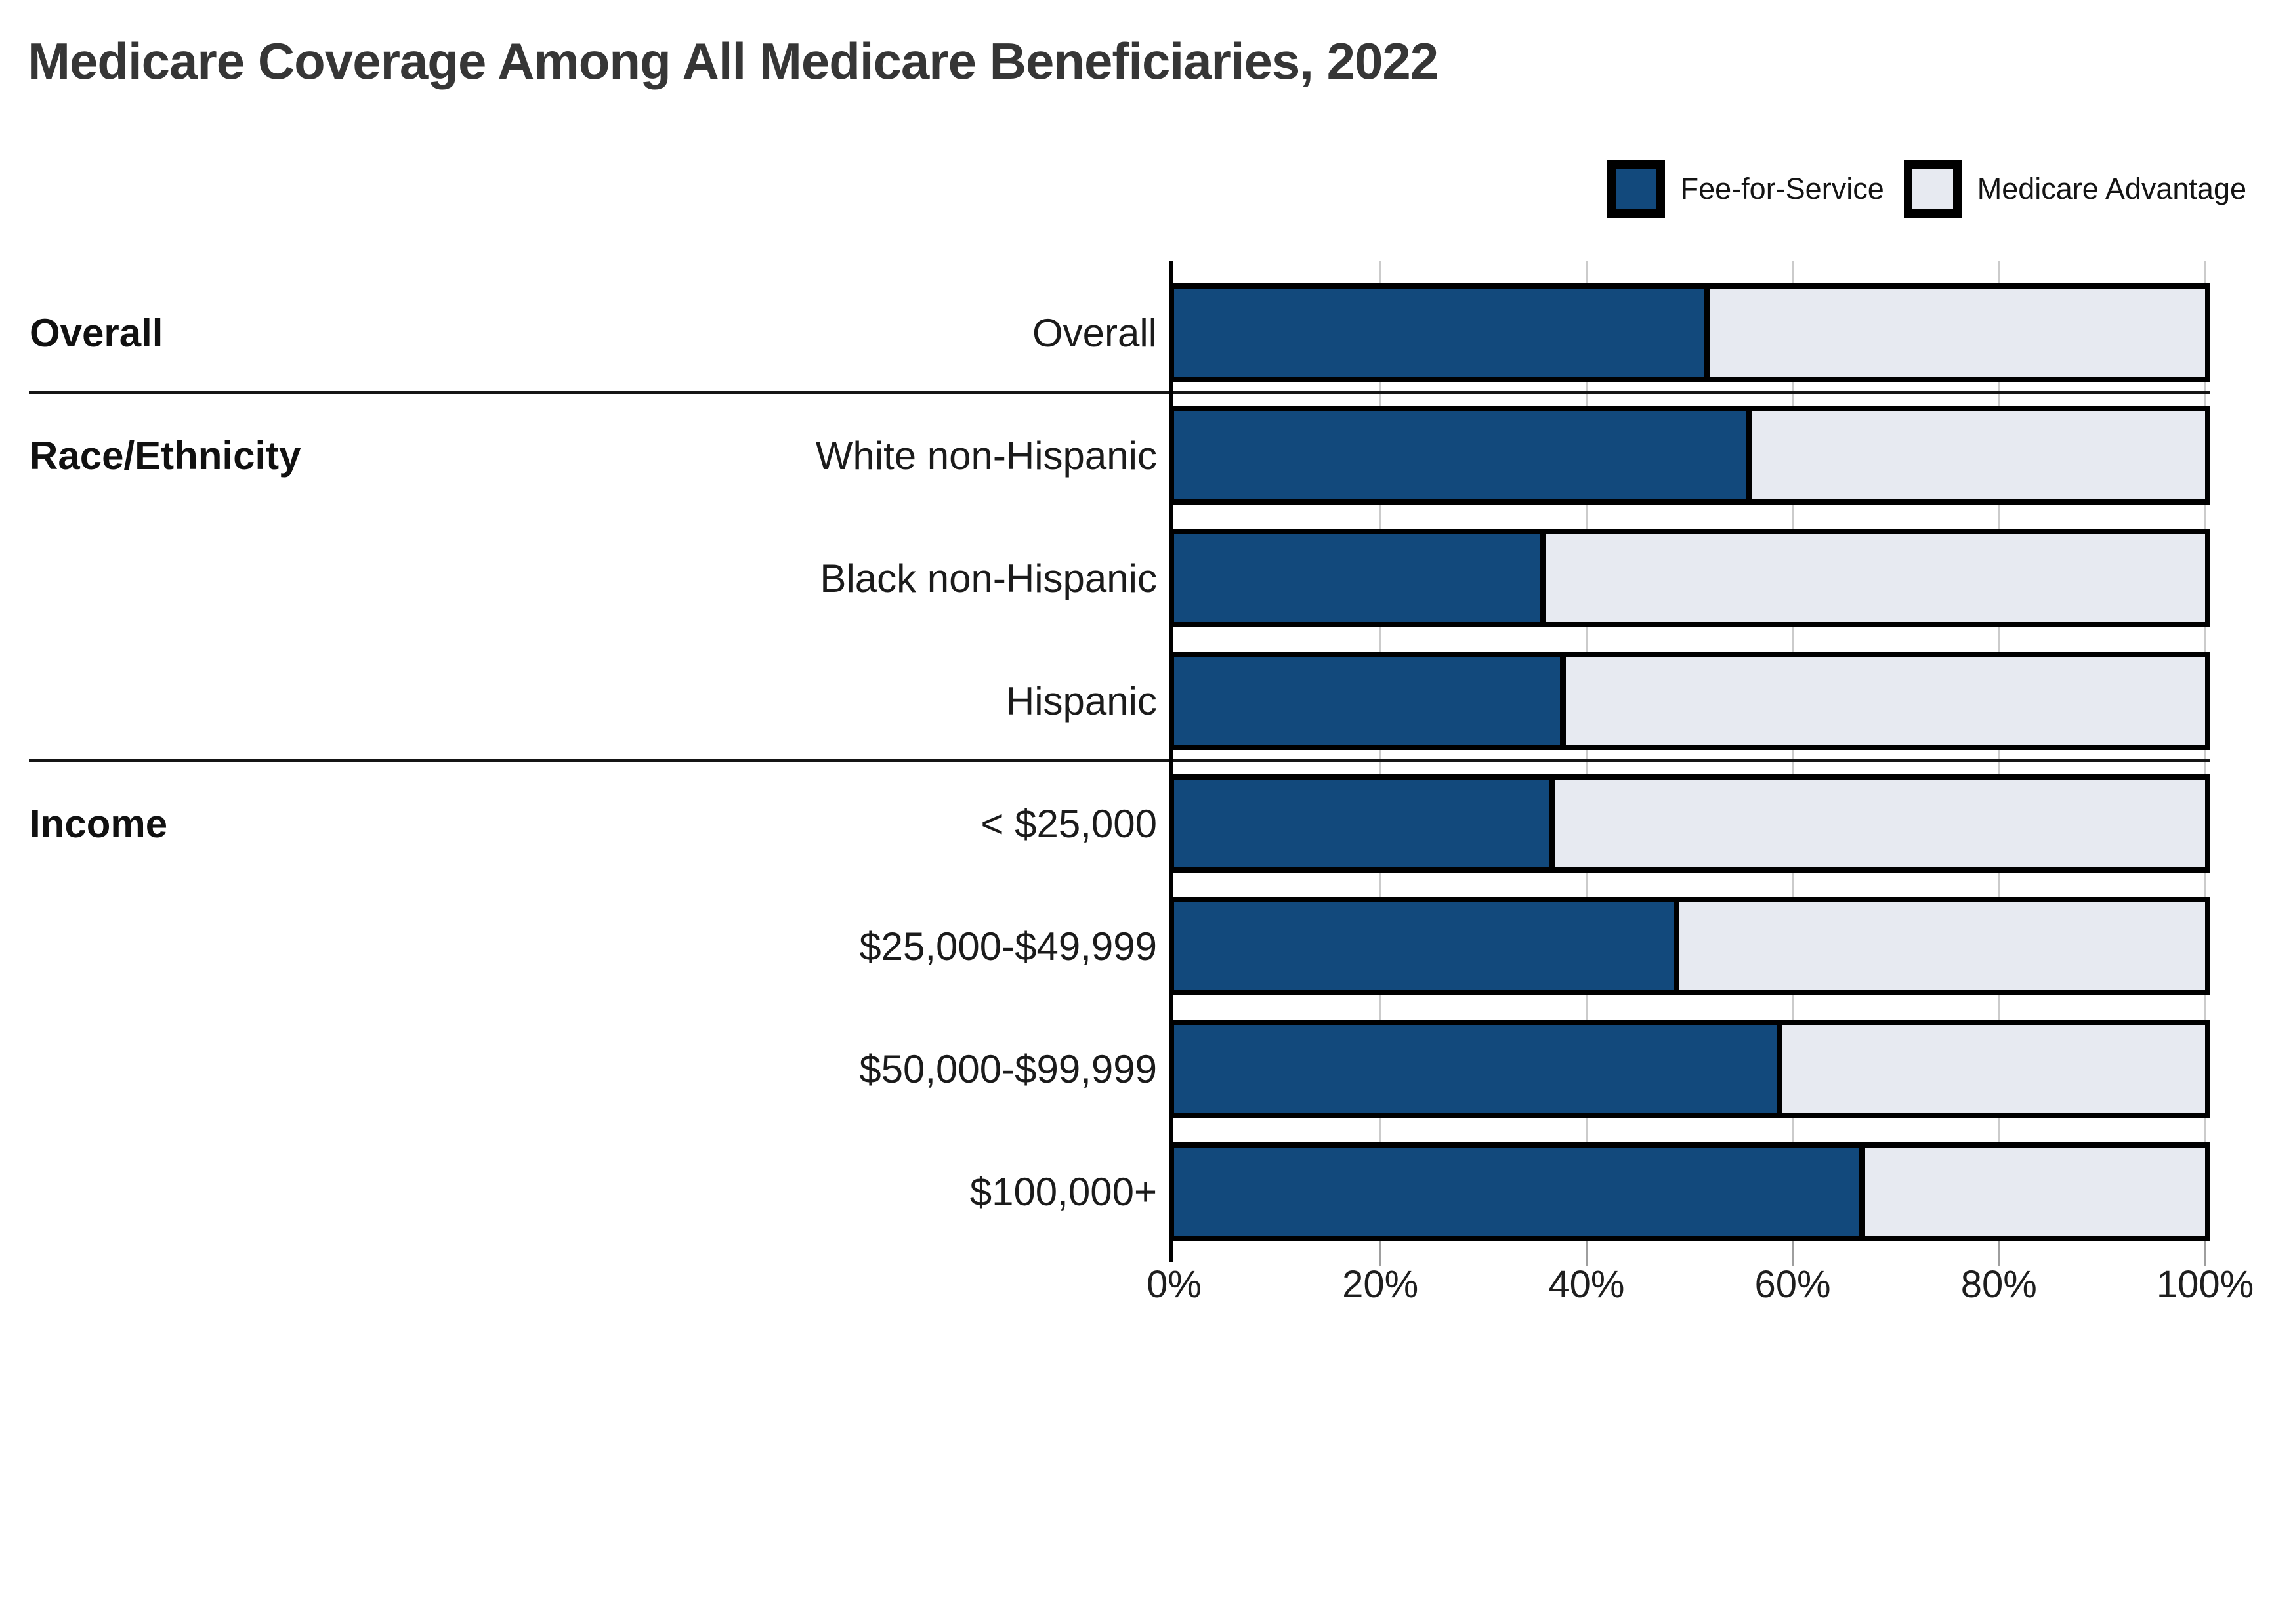 This screenshot has width=2274, height=1624. Describe the element at coordinates (1008, 946) in the screenshot. I see `row-label-5: $25,000-$49,999` at that location.